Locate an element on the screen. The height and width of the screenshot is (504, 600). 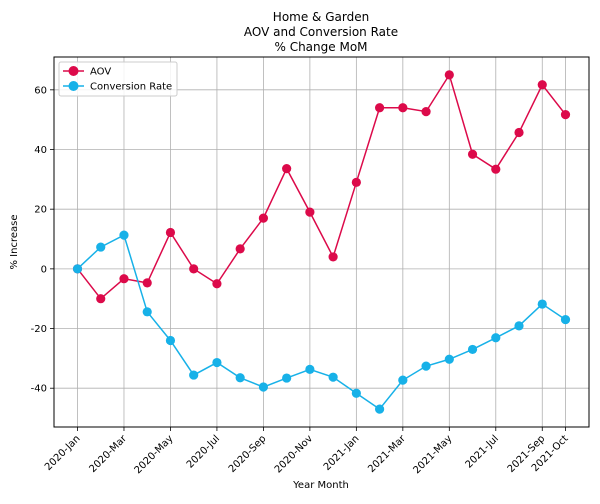
x-tick-label: 2020-May is located at coordinates (154, 454).